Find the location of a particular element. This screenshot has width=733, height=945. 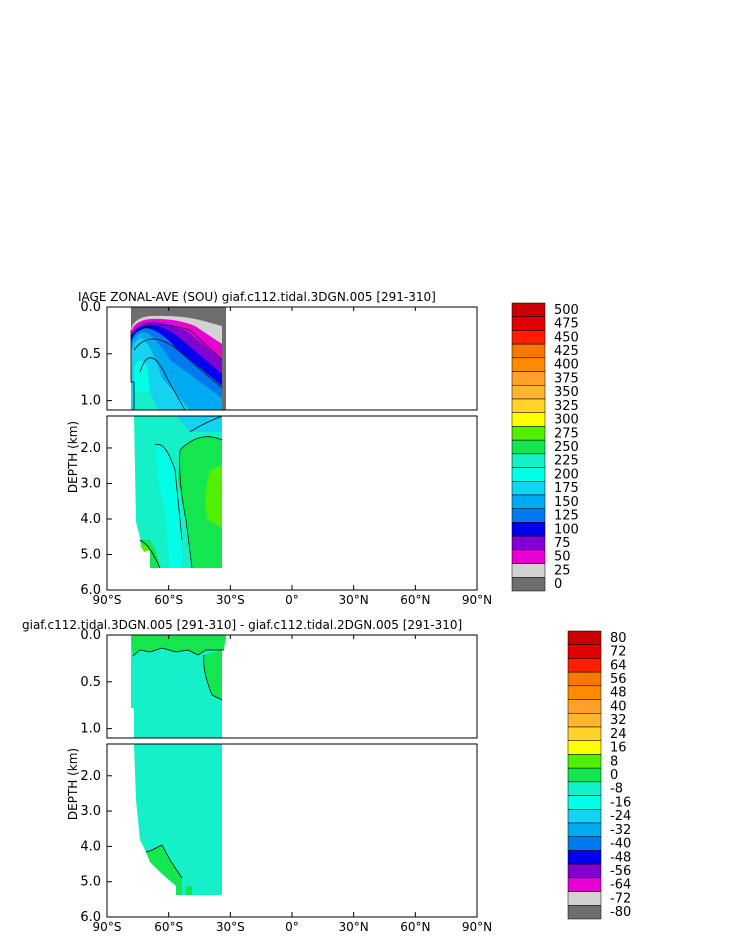

colorbar-label: 200 is located at coordinates (566, 474).